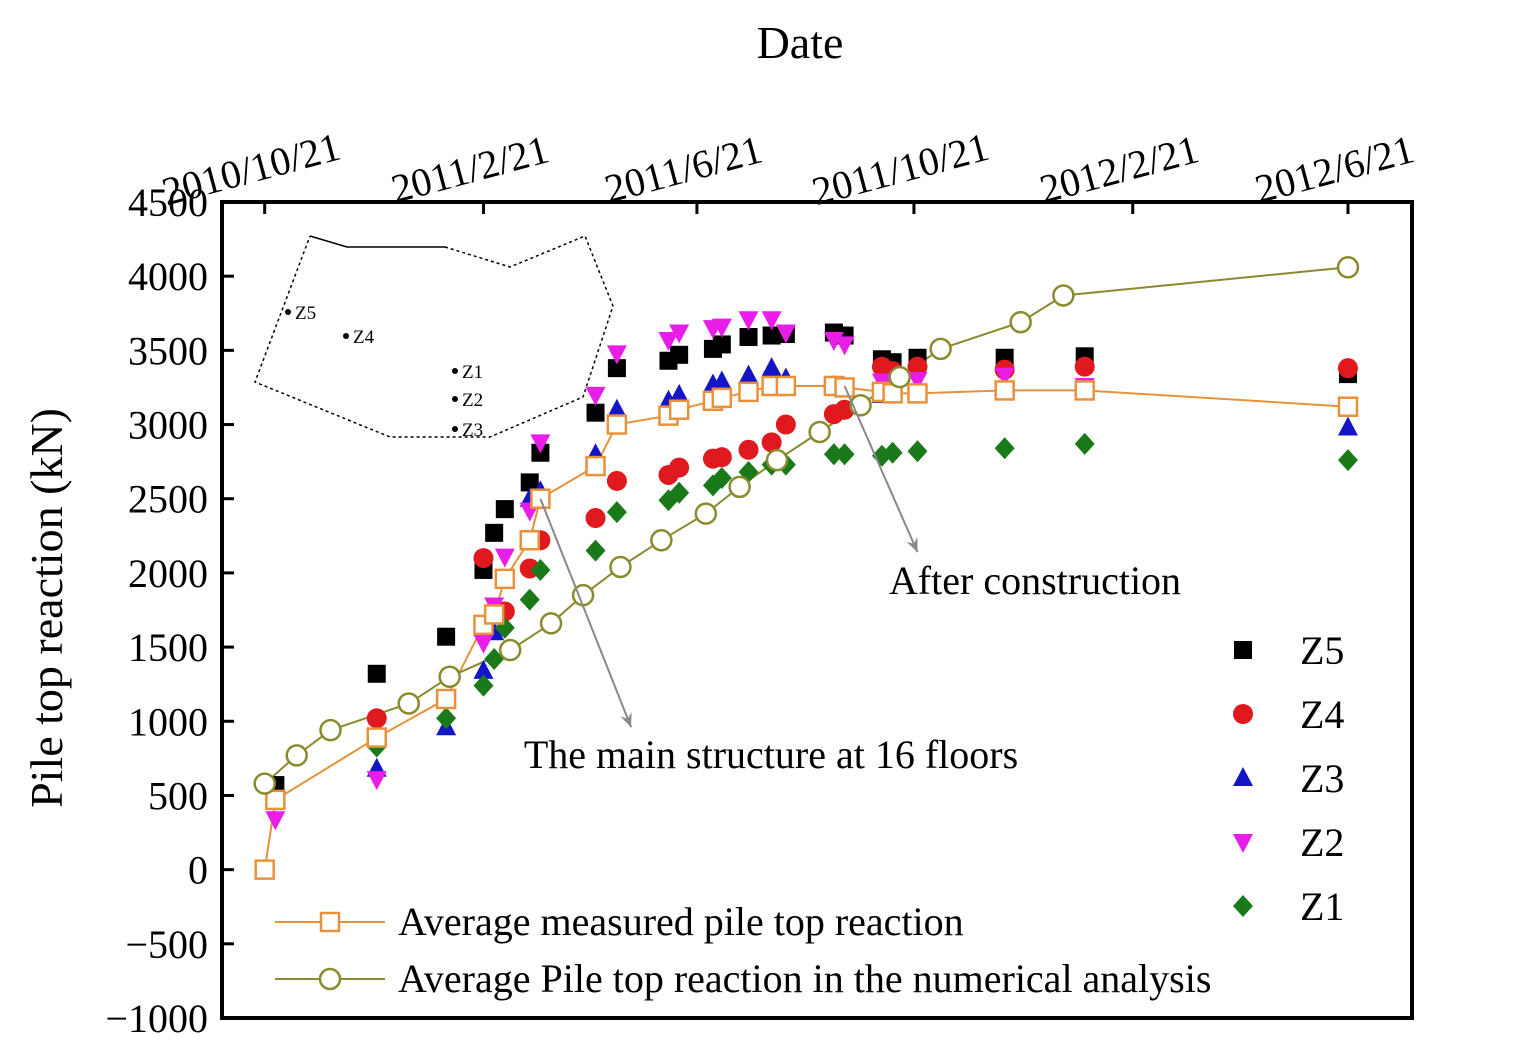  I want to click on y-tick-label: 1000, so click(168, 721).